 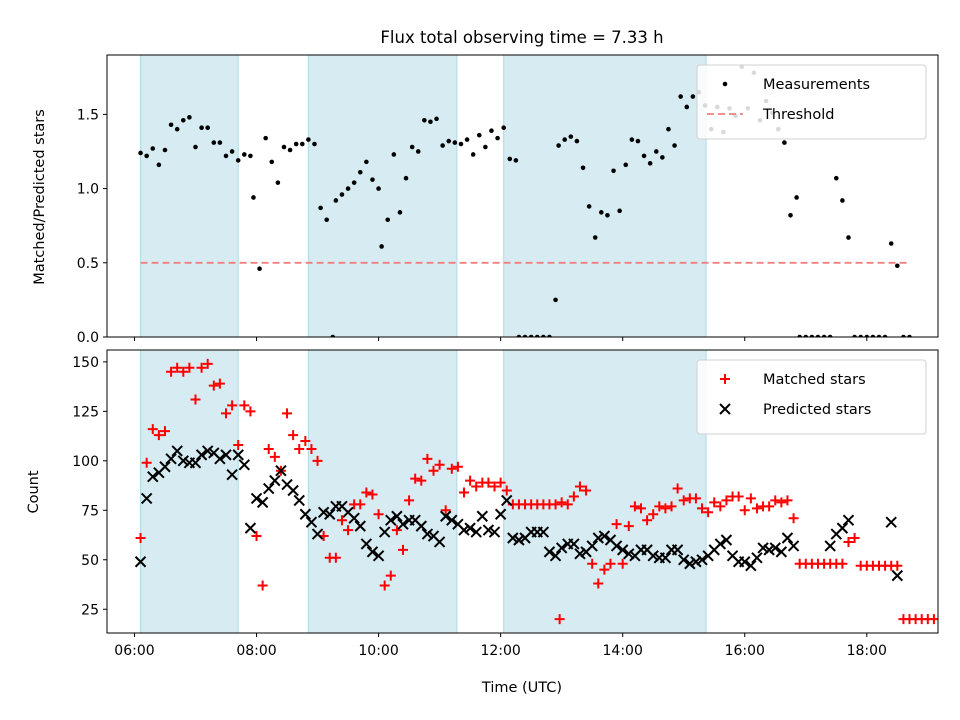 I want to click on bottom-y-axis-label: Count, so click(x=34, y=491).